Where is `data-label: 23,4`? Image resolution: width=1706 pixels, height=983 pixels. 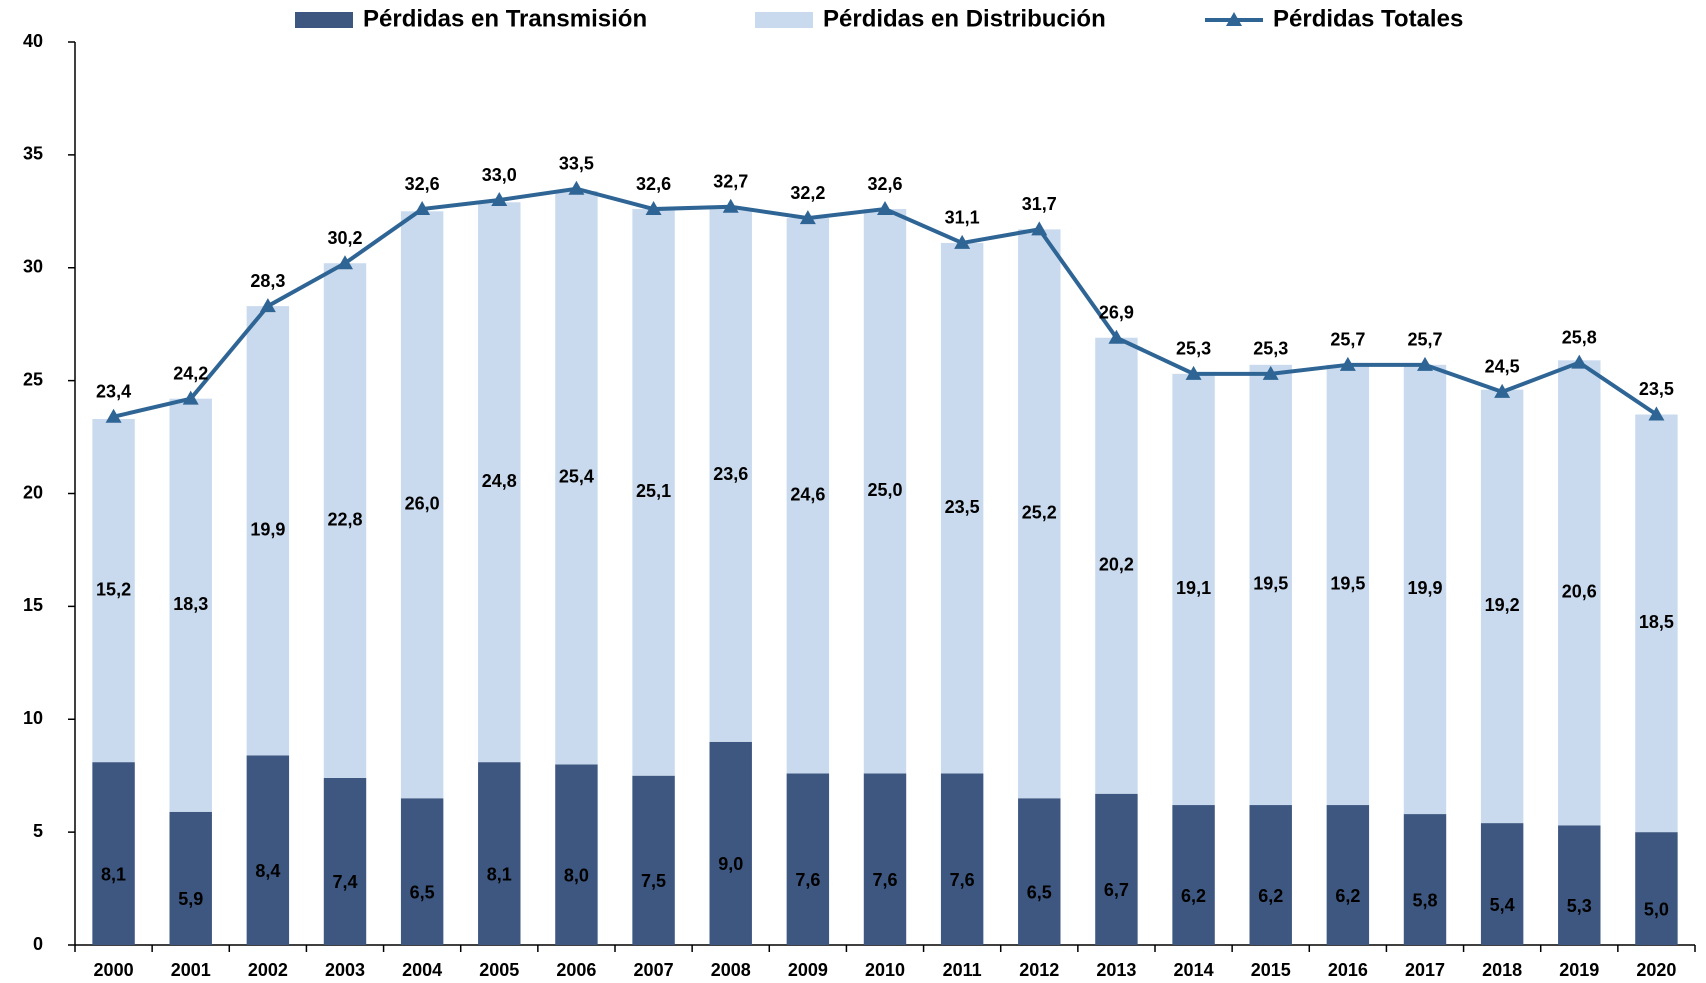
data-label: 23,4 is located at coordinates (113, 391).